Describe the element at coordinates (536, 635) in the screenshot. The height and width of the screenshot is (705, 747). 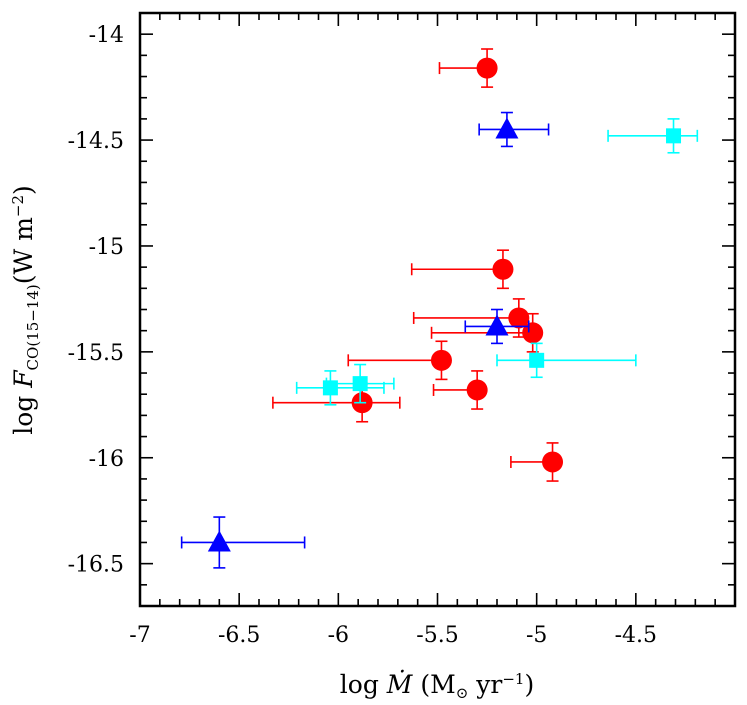
I see `x-tick-label: -5` at that location.